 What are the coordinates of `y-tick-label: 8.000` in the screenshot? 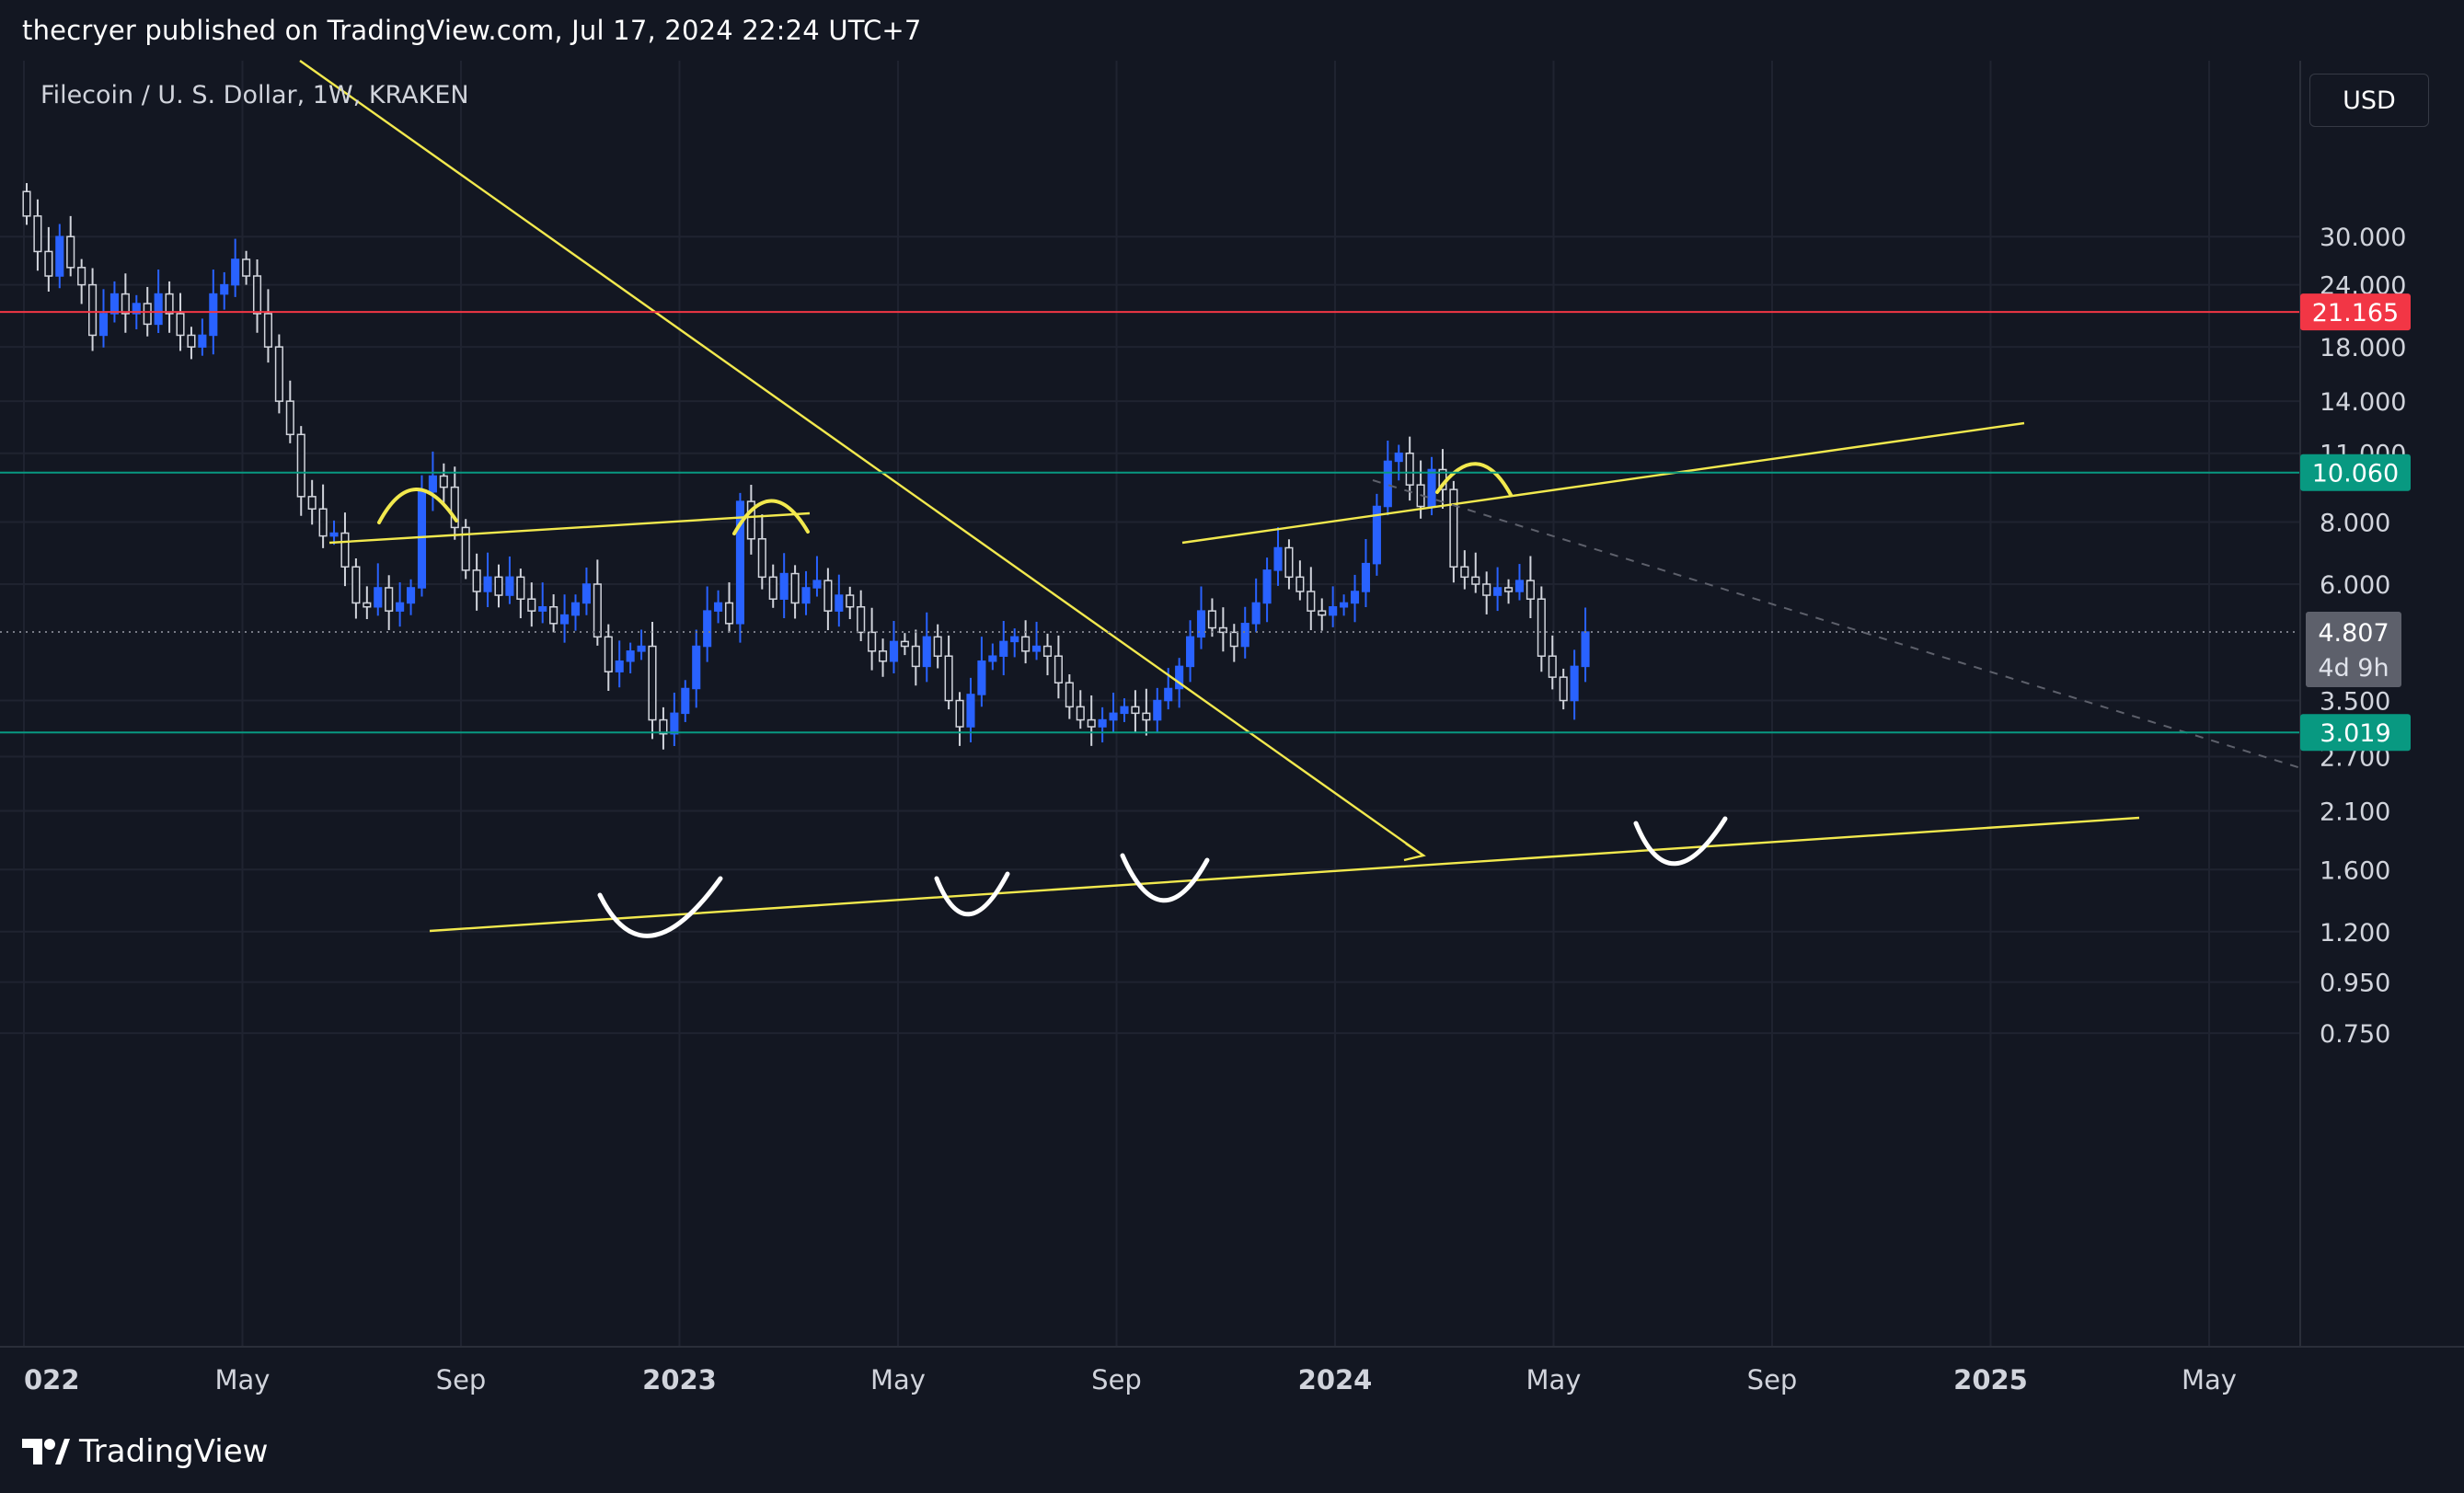 It's located at (2355, 523).